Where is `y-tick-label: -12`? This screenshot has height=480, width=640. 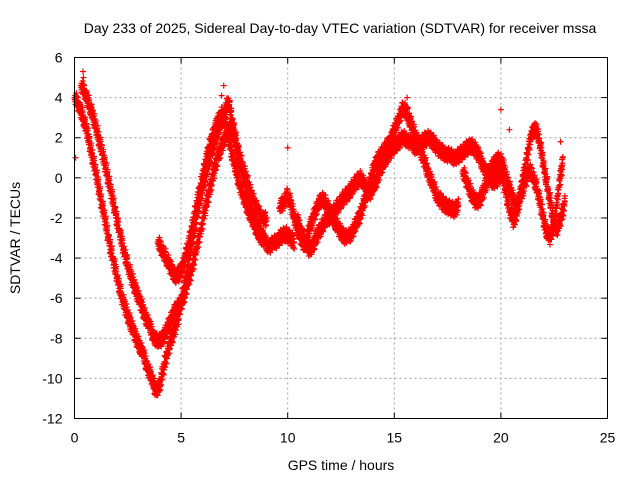
y-tick-label: -12 is located at coordinates (52, 419).